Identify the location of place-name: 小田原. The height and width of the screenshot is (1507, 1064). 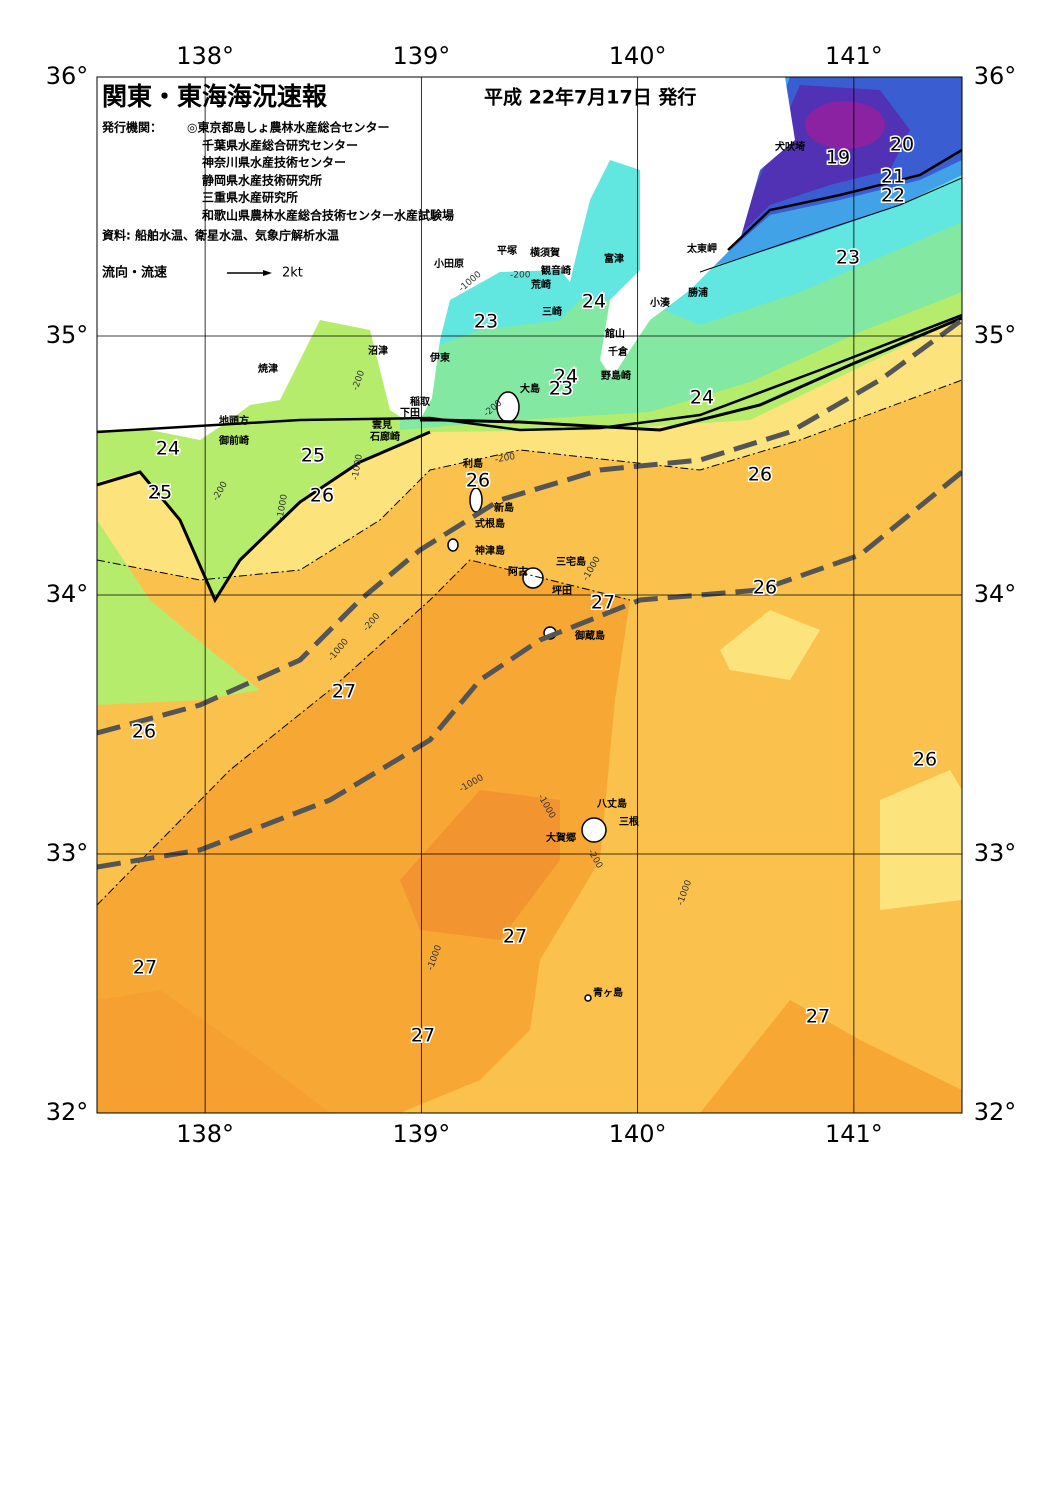
(448, 263).